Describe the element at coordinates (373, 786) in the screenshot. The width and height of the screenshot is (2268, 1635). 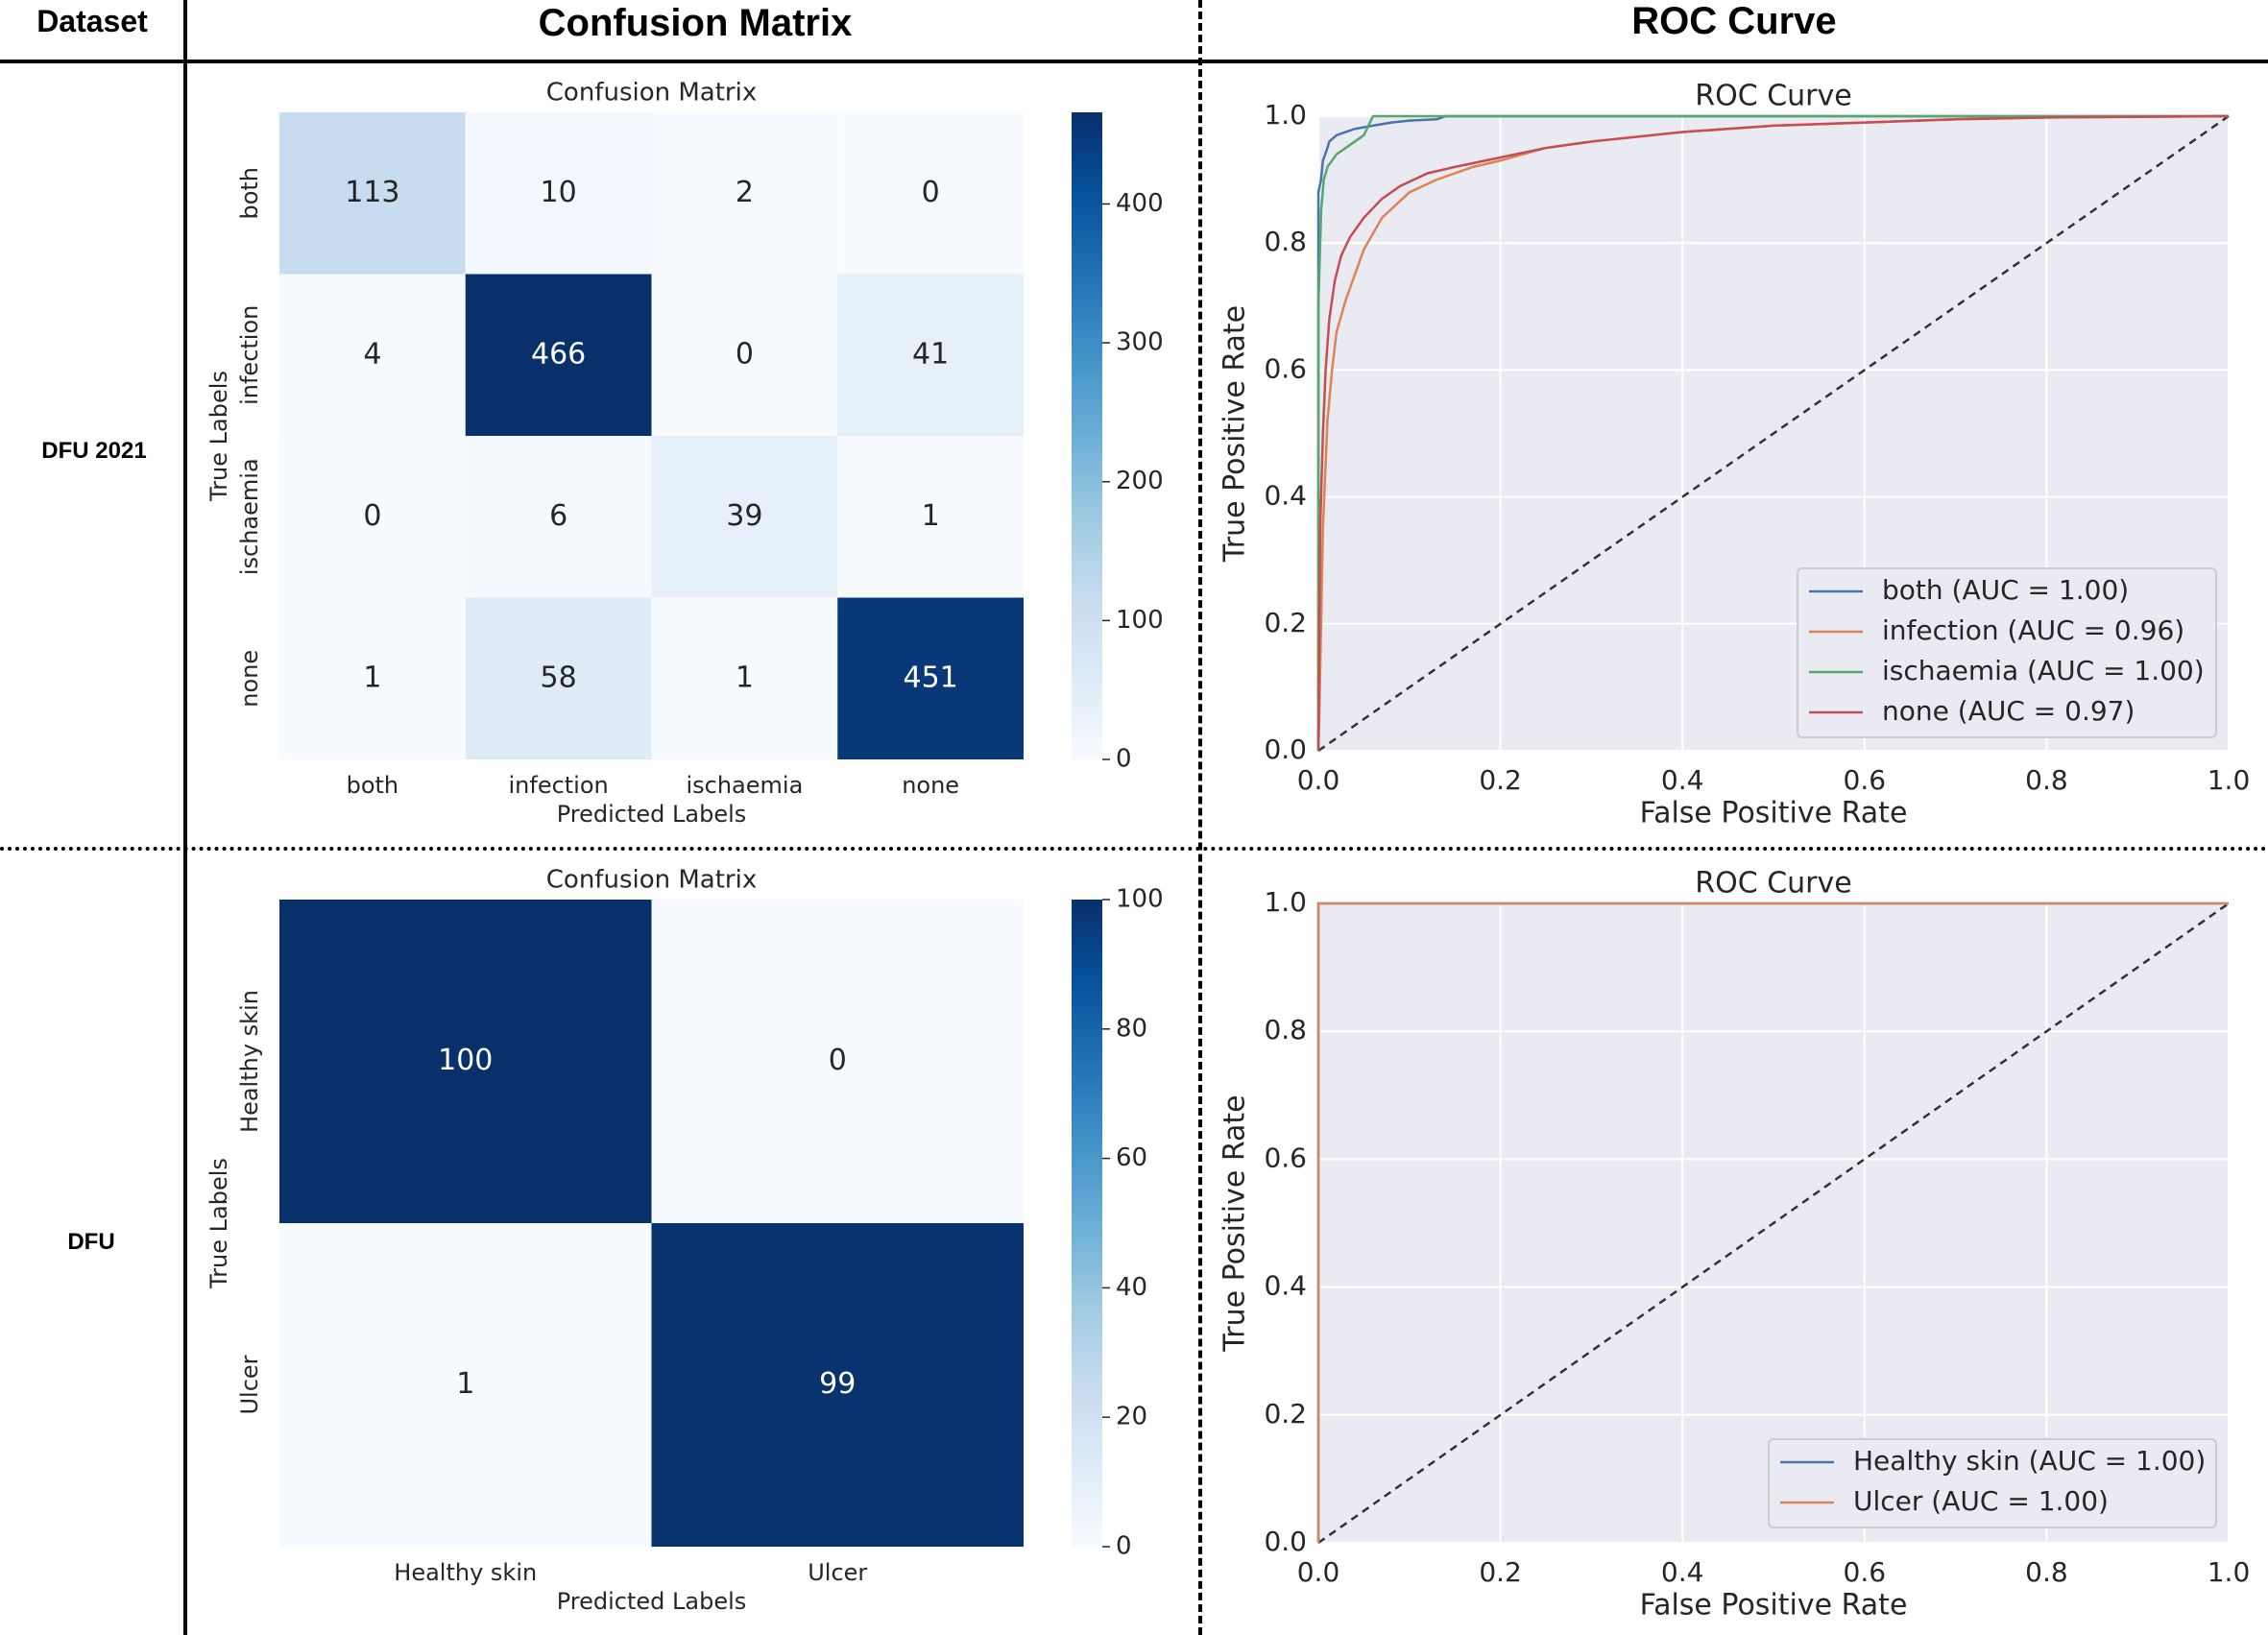
I see `x-tick-label: both` at that location.